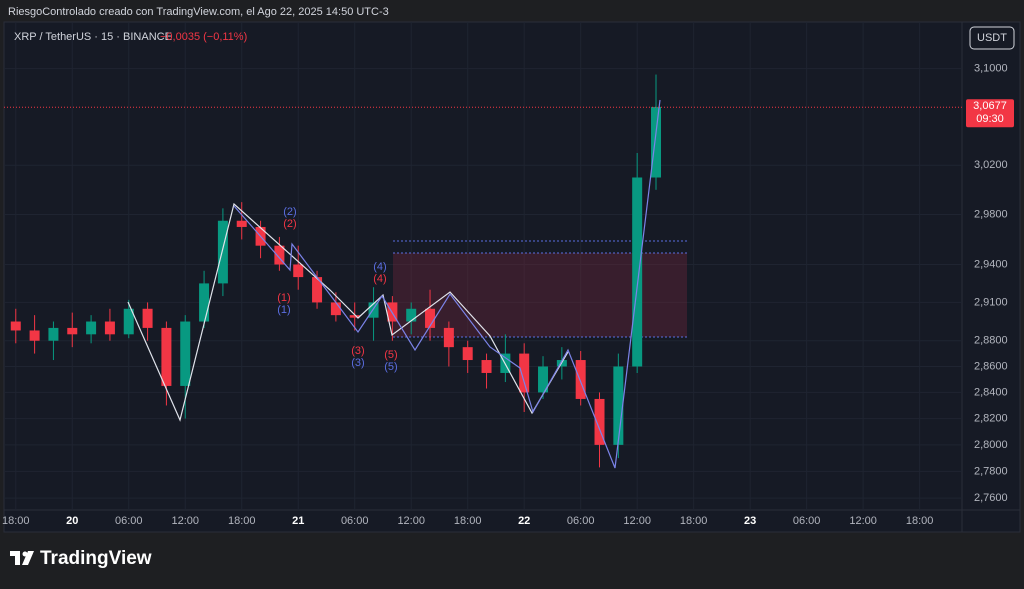 The image size is (1024, 589). What do you see at coordinates (990, 119) in the screenshot?
I see `countdown: 09:30` at bounding box center [990, 119].